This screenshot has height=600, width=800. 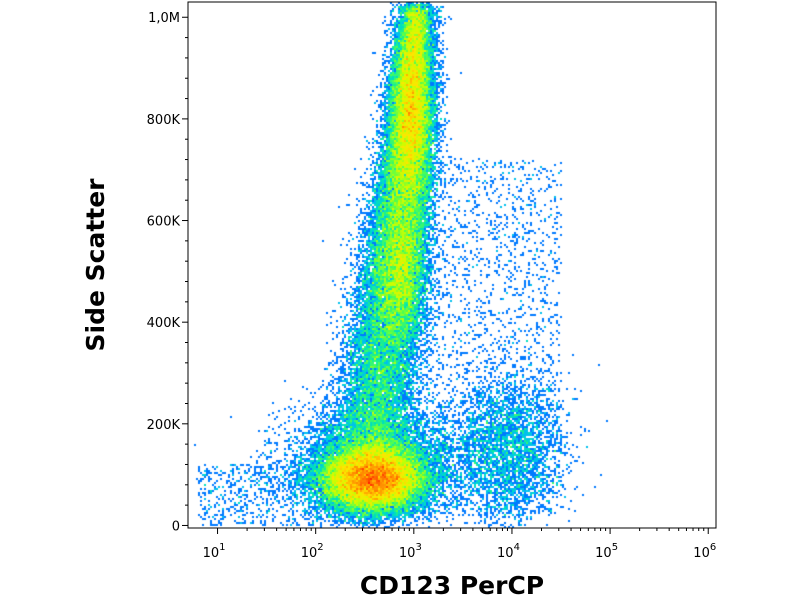 What do you see at coordinates (222, 547) in the screenshot?
I see `x-tick-exponent: 1` at bounding box center [222, 547].